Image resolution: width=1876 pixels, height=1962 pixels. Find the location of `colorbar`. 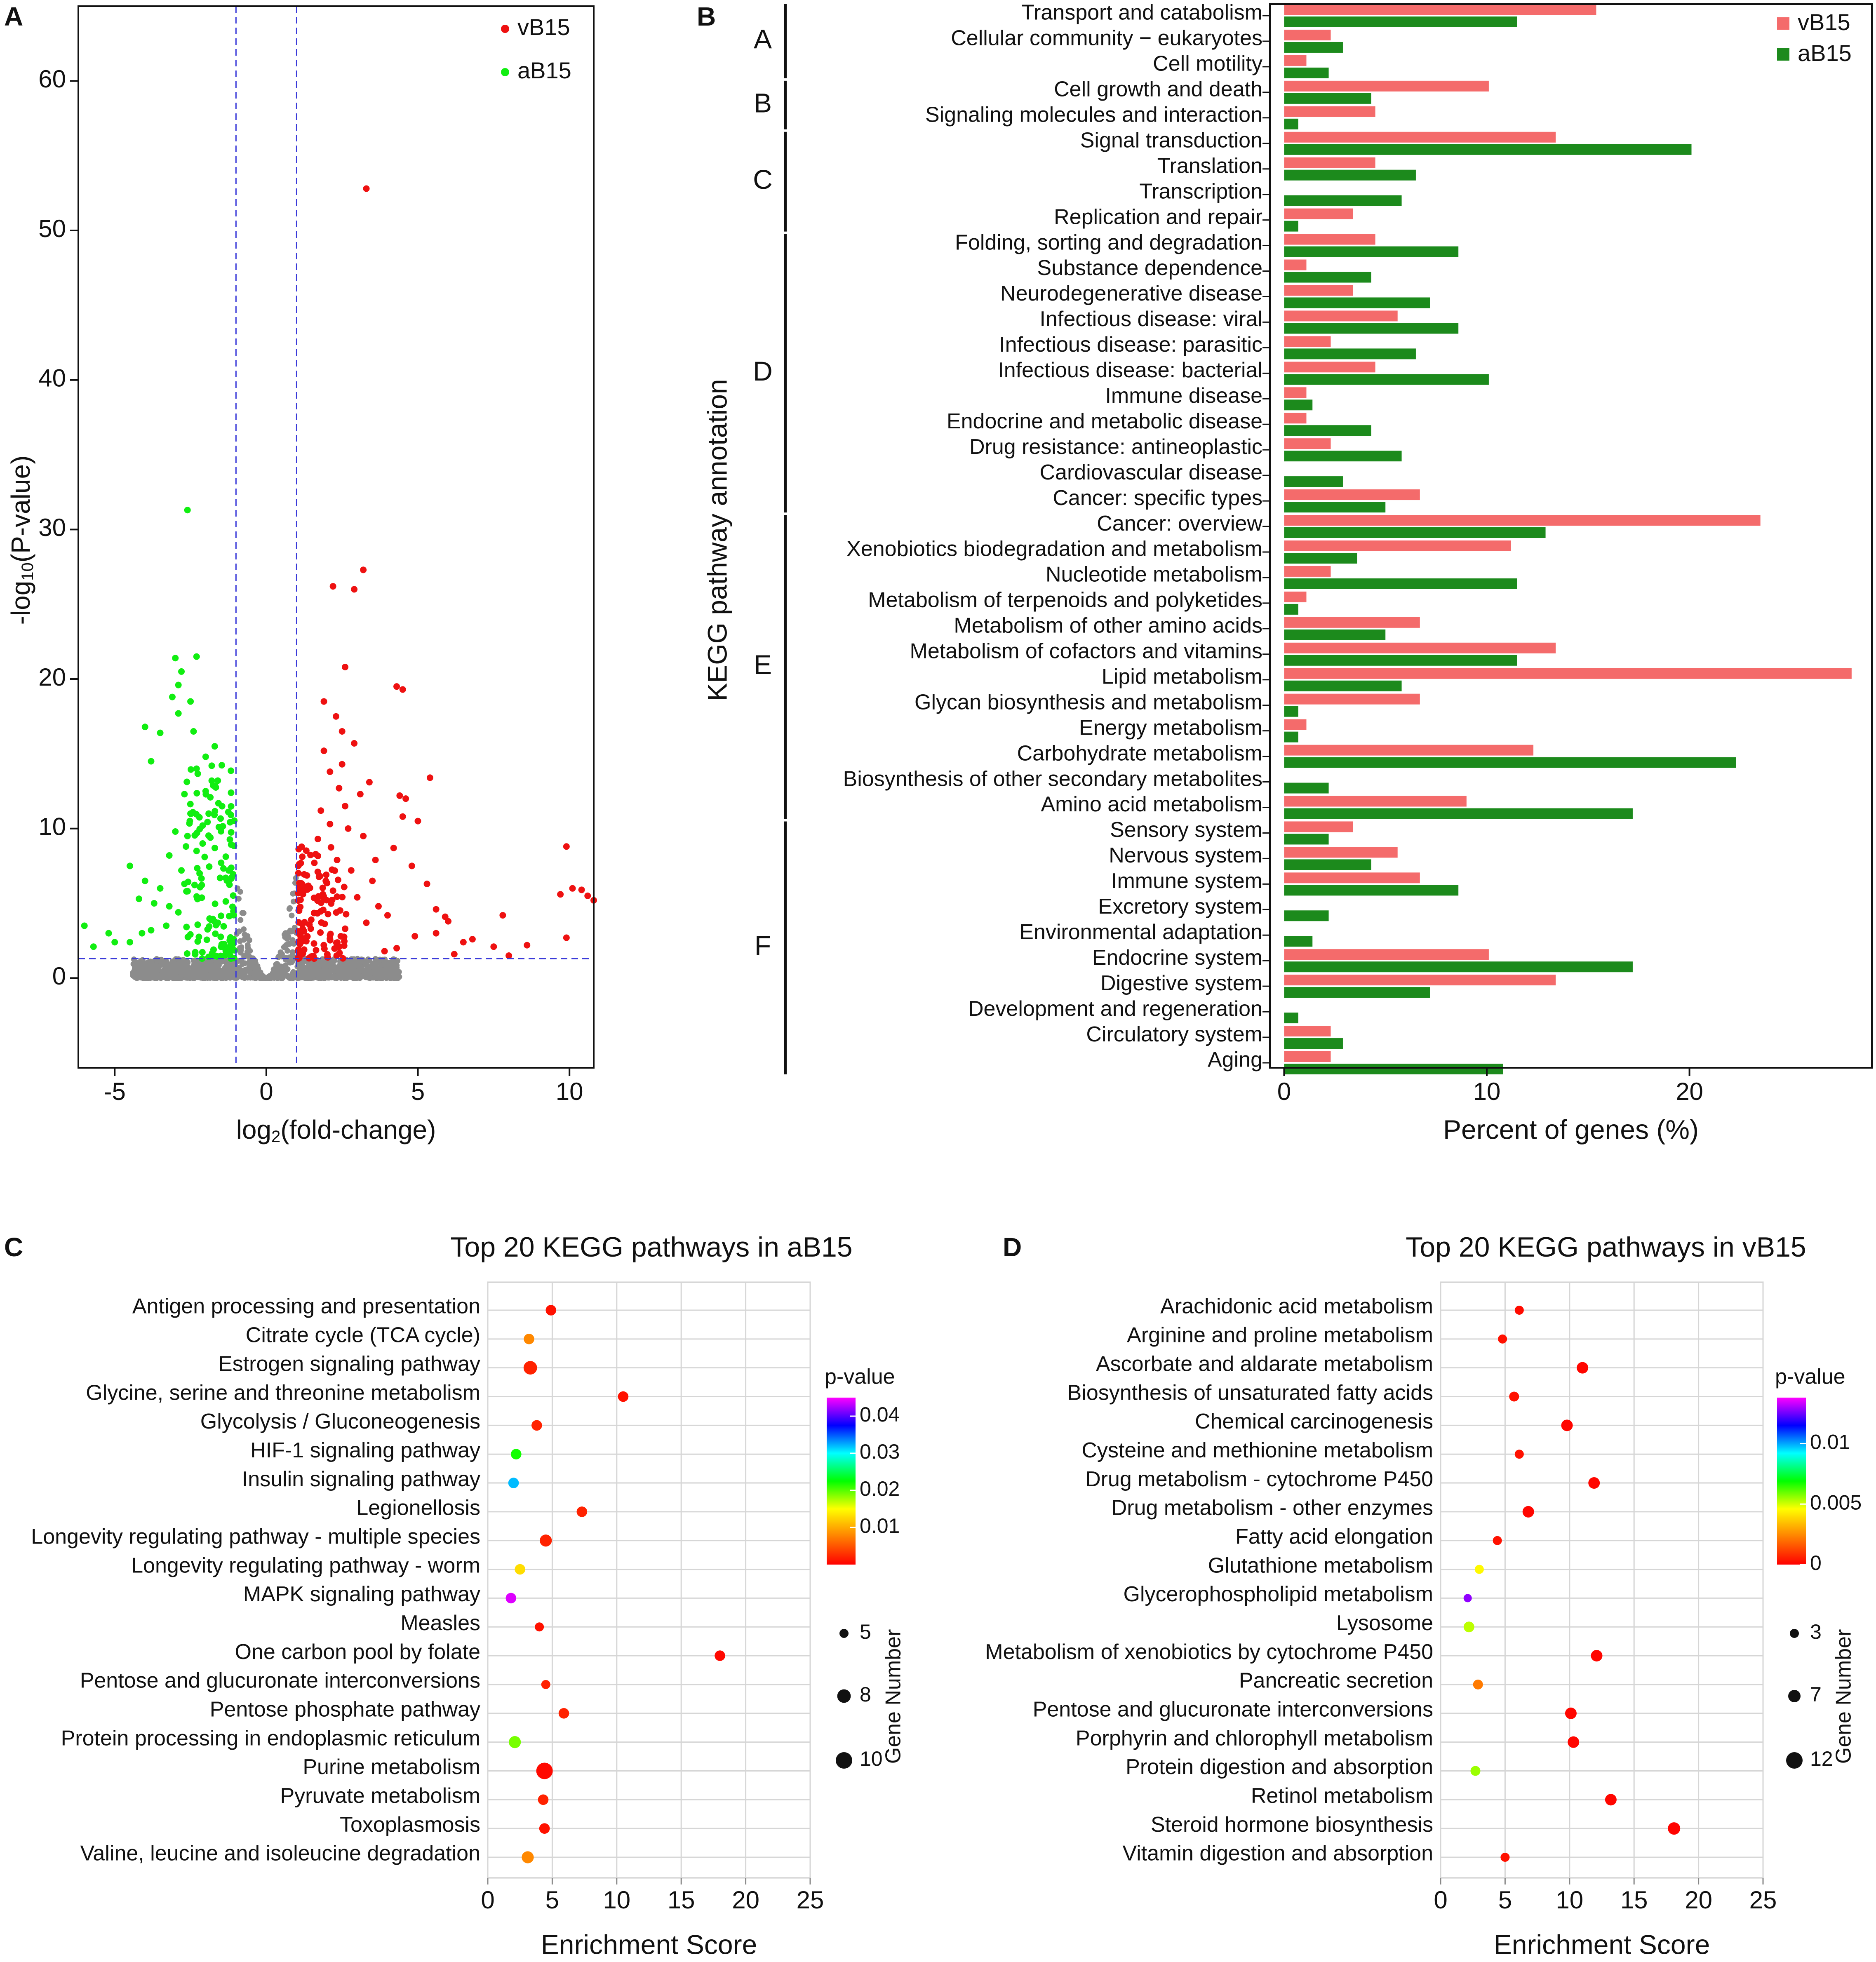

colorbar is located at coordinates (1791, 1482).